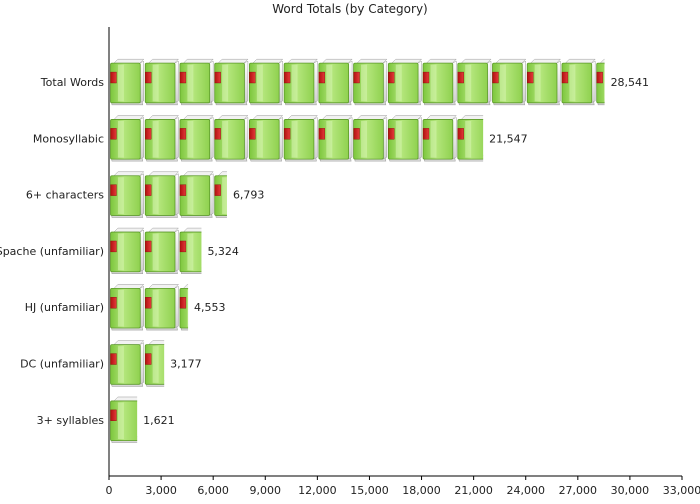 The image size is (700, 504). What do you see at coordinates (248, 195) in the screenshot?
I see `data-label: 6,793` at bounding box center [248, 195].